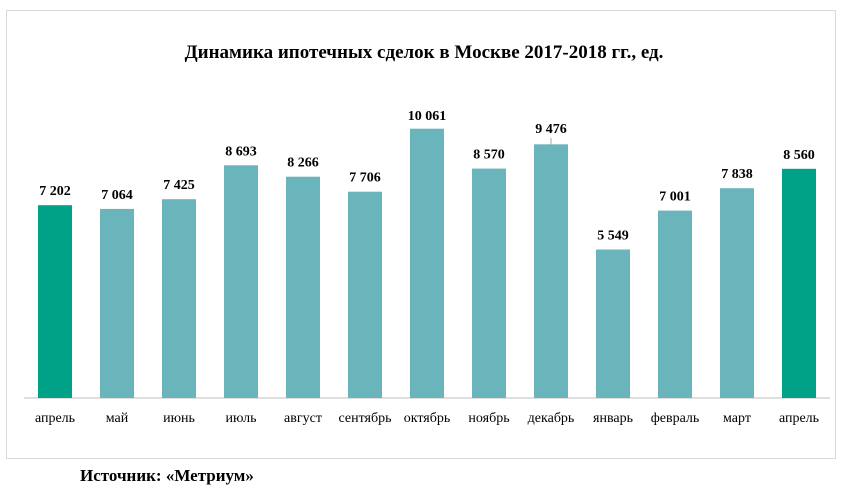 The image size is (848, 494). What do you see at coordinates (489, 155) in the screenshot?
I see `value-label-7: 8 570` at bounding box center [489, 155].